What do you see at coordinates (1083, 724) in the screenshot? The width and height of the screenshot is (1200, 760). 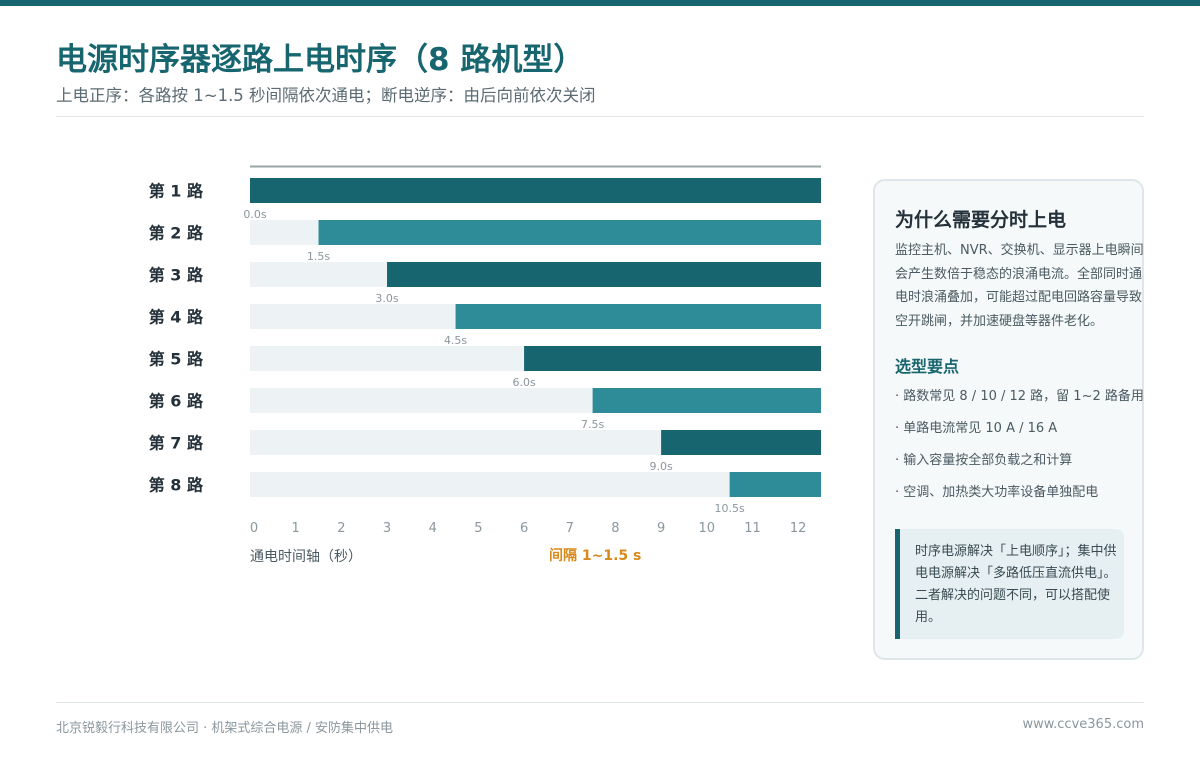 I see `footer-website-link: www.ccve365.com` at bounding box center [1083, 724].